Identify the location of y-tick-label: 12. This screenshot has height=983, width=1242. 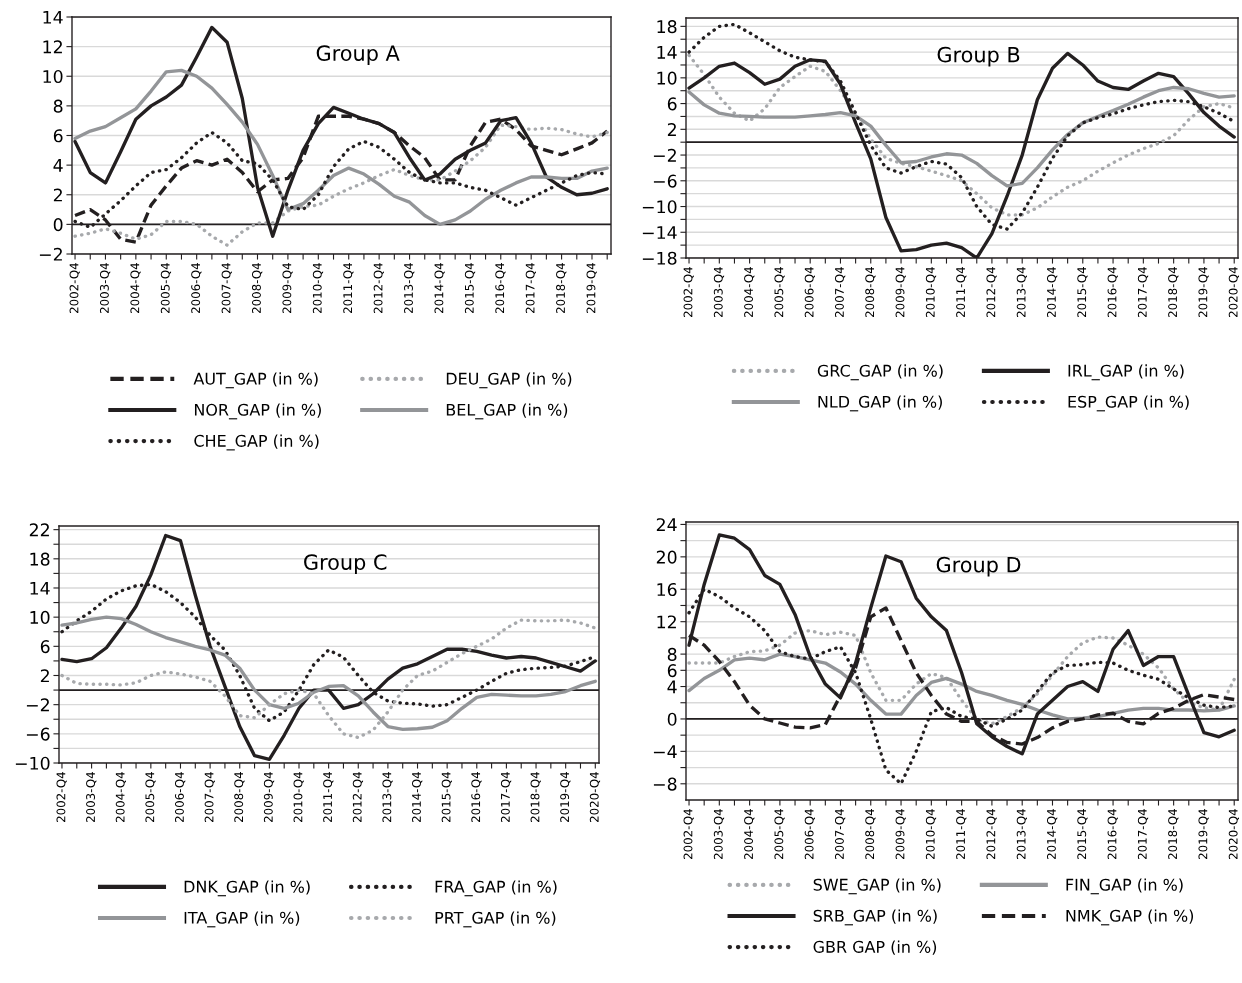
(52, 47).